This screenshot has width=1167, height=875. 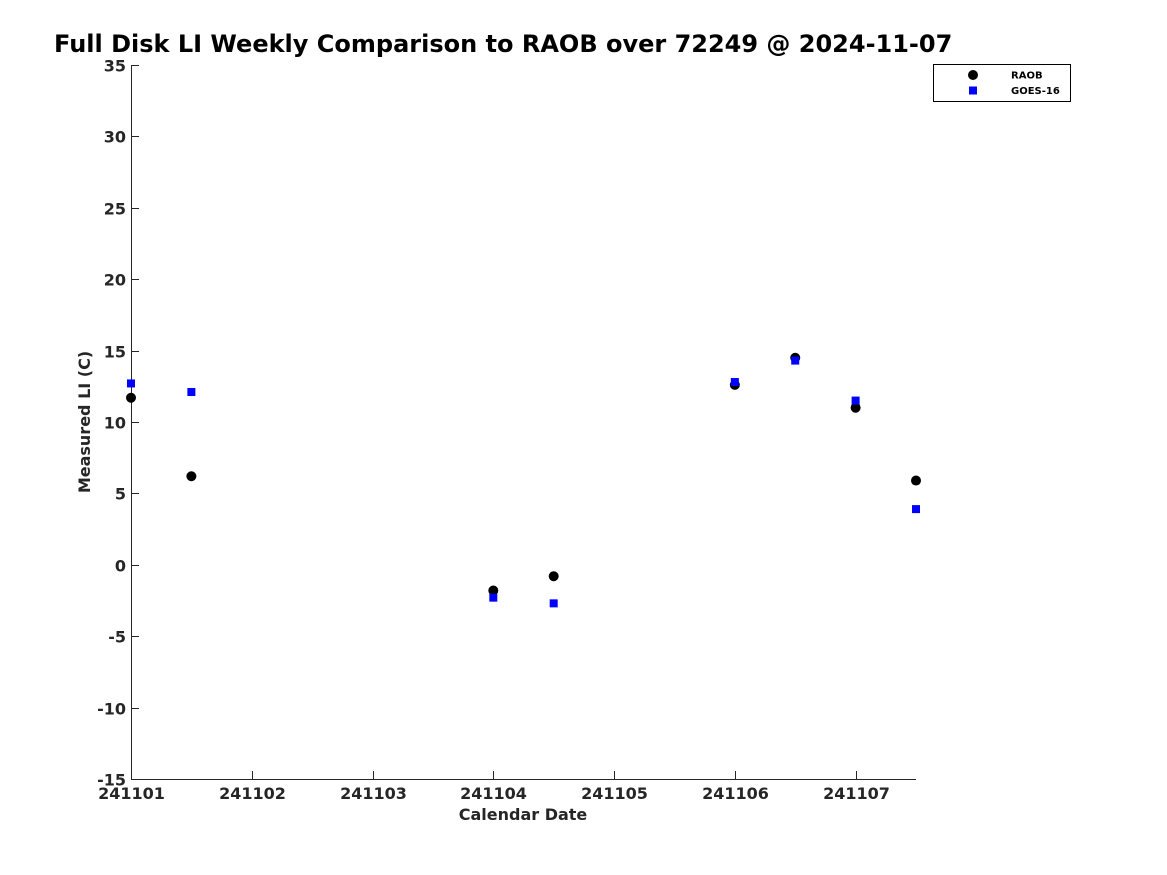 What do you see at coordinates (115, 137) in the screenshot?
I see `y-tick-label: 30` at bounding box center [115, 137].